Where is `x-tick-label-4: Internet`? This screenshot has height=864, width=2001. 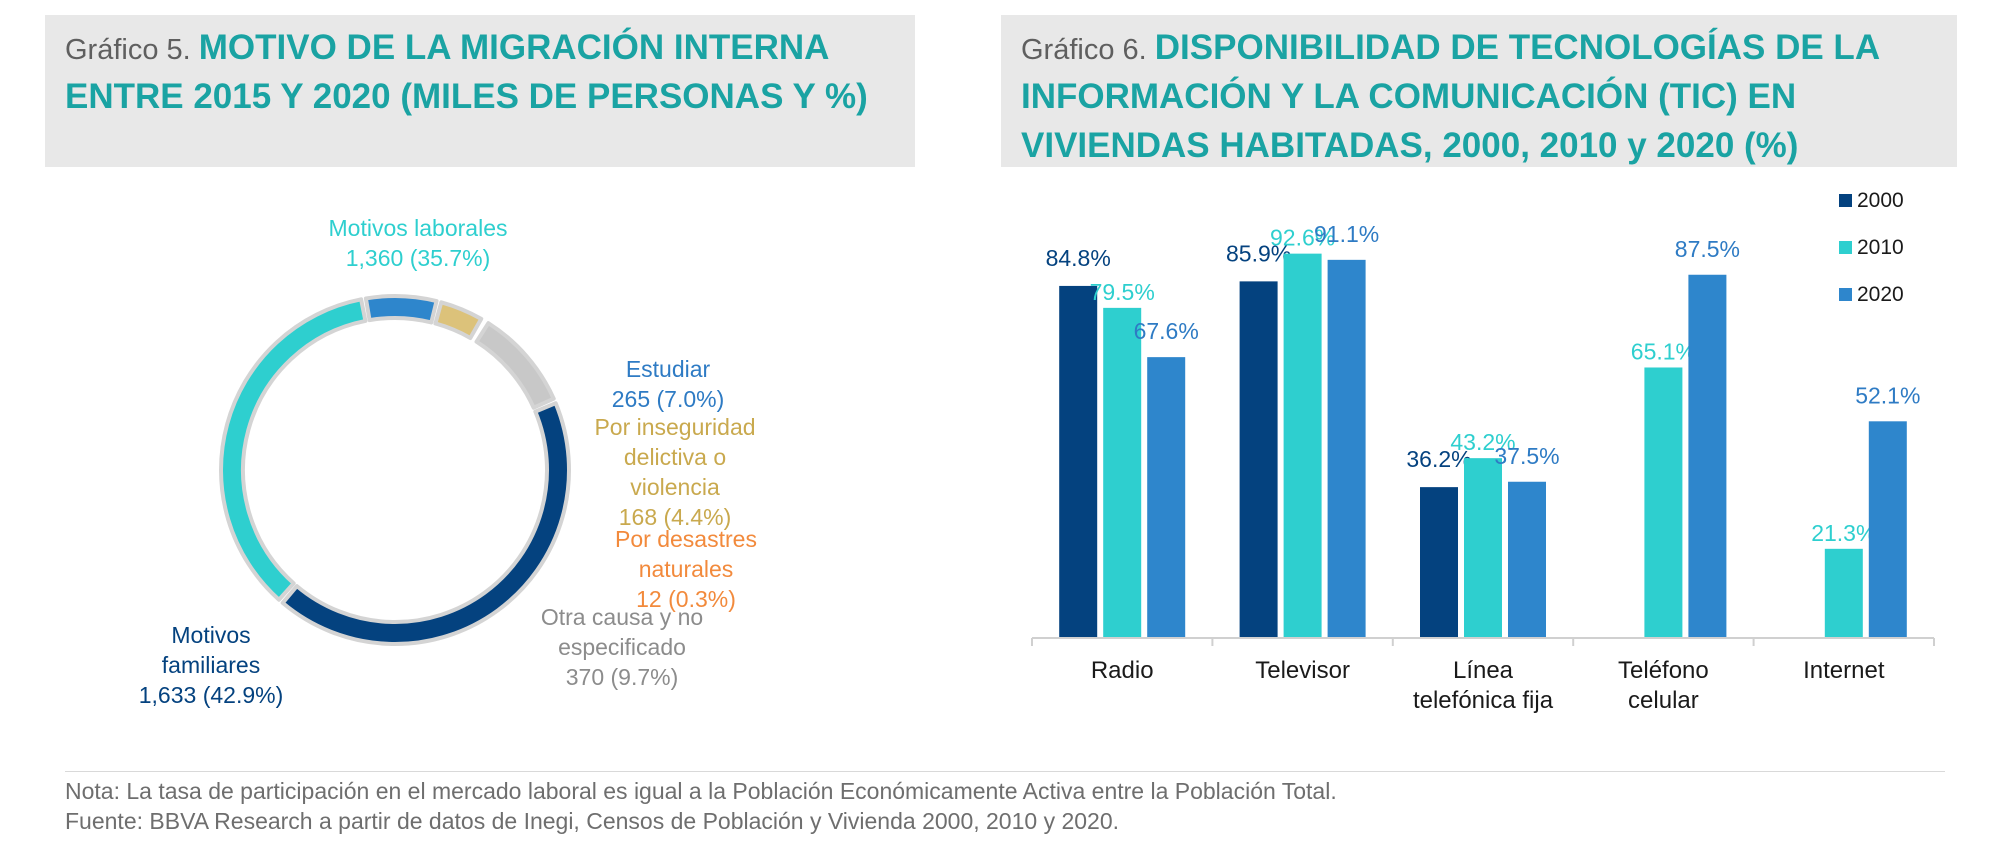 x-tick-label-4: Internet is located at coordinates (1844, 670).